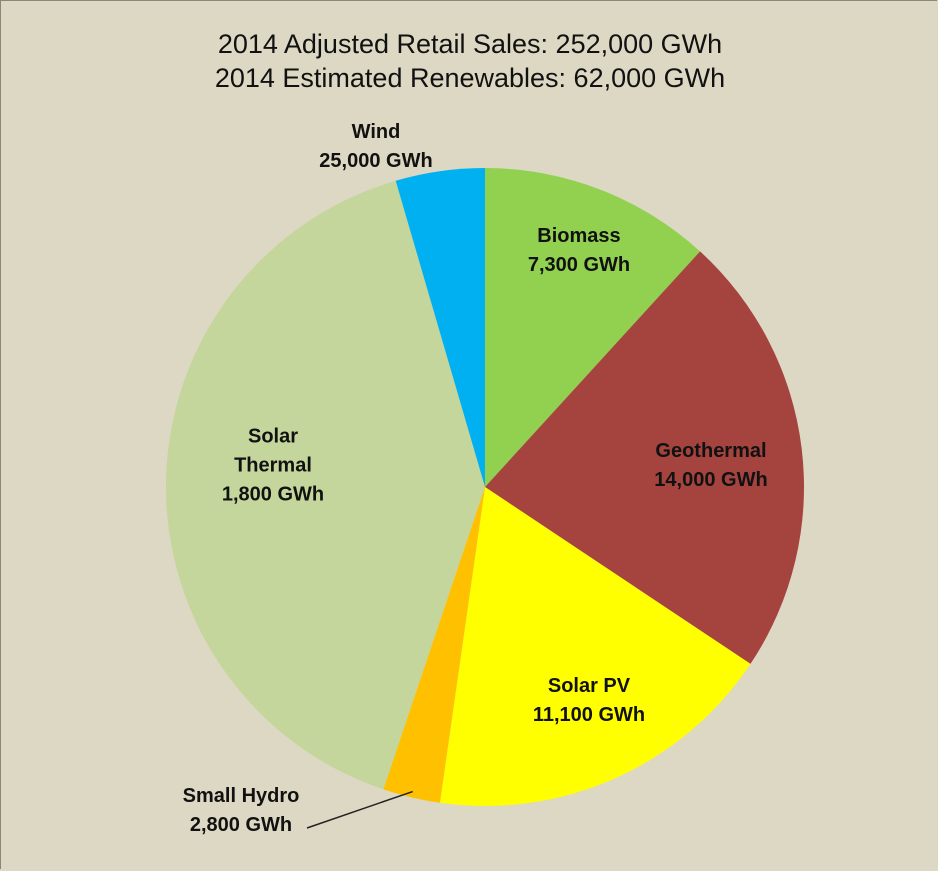  Describe the element at coordinates (470, 78) in the screenshot. I see `chart-subtitle: 2014 Estimated Renewables: 62,000 GWh` at that location.